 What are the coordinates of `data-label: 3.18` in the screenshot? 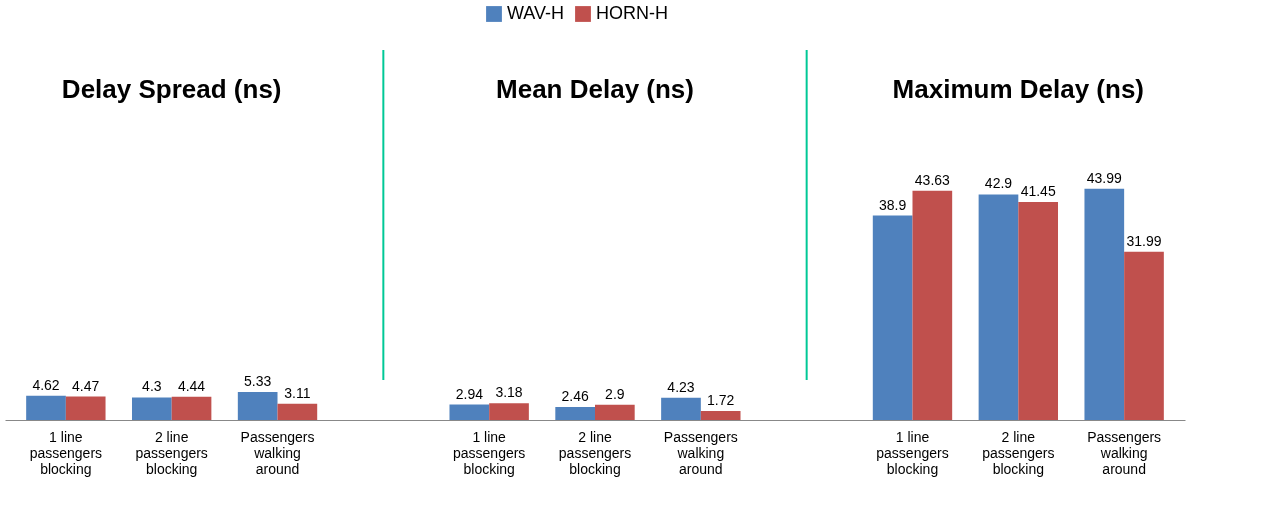 It's located at (509, 392).